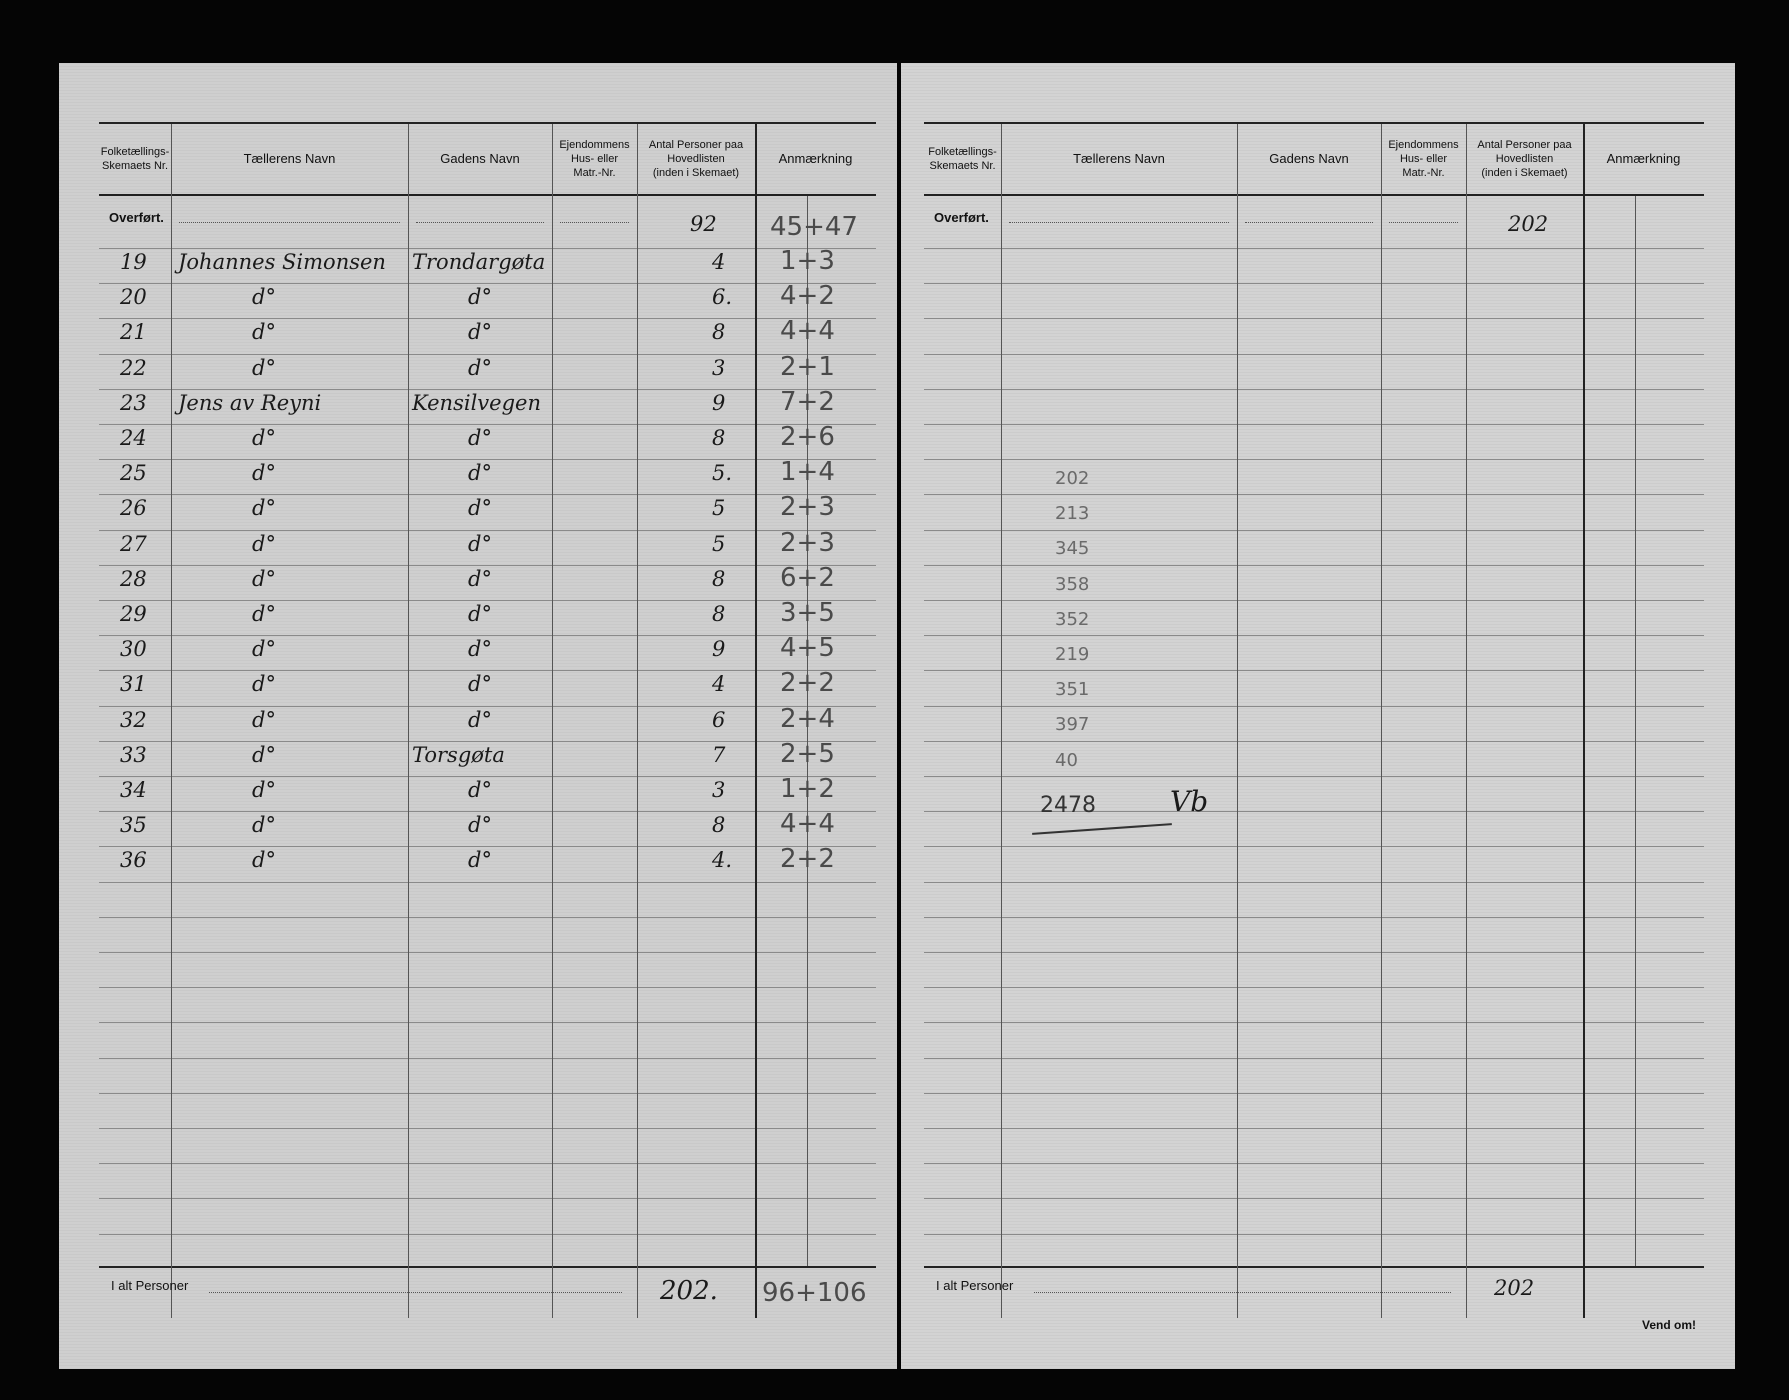  Describe the element at coordinates (814, 1293) in the screenshot. I see `left-total-anm: 96+106` at that location.